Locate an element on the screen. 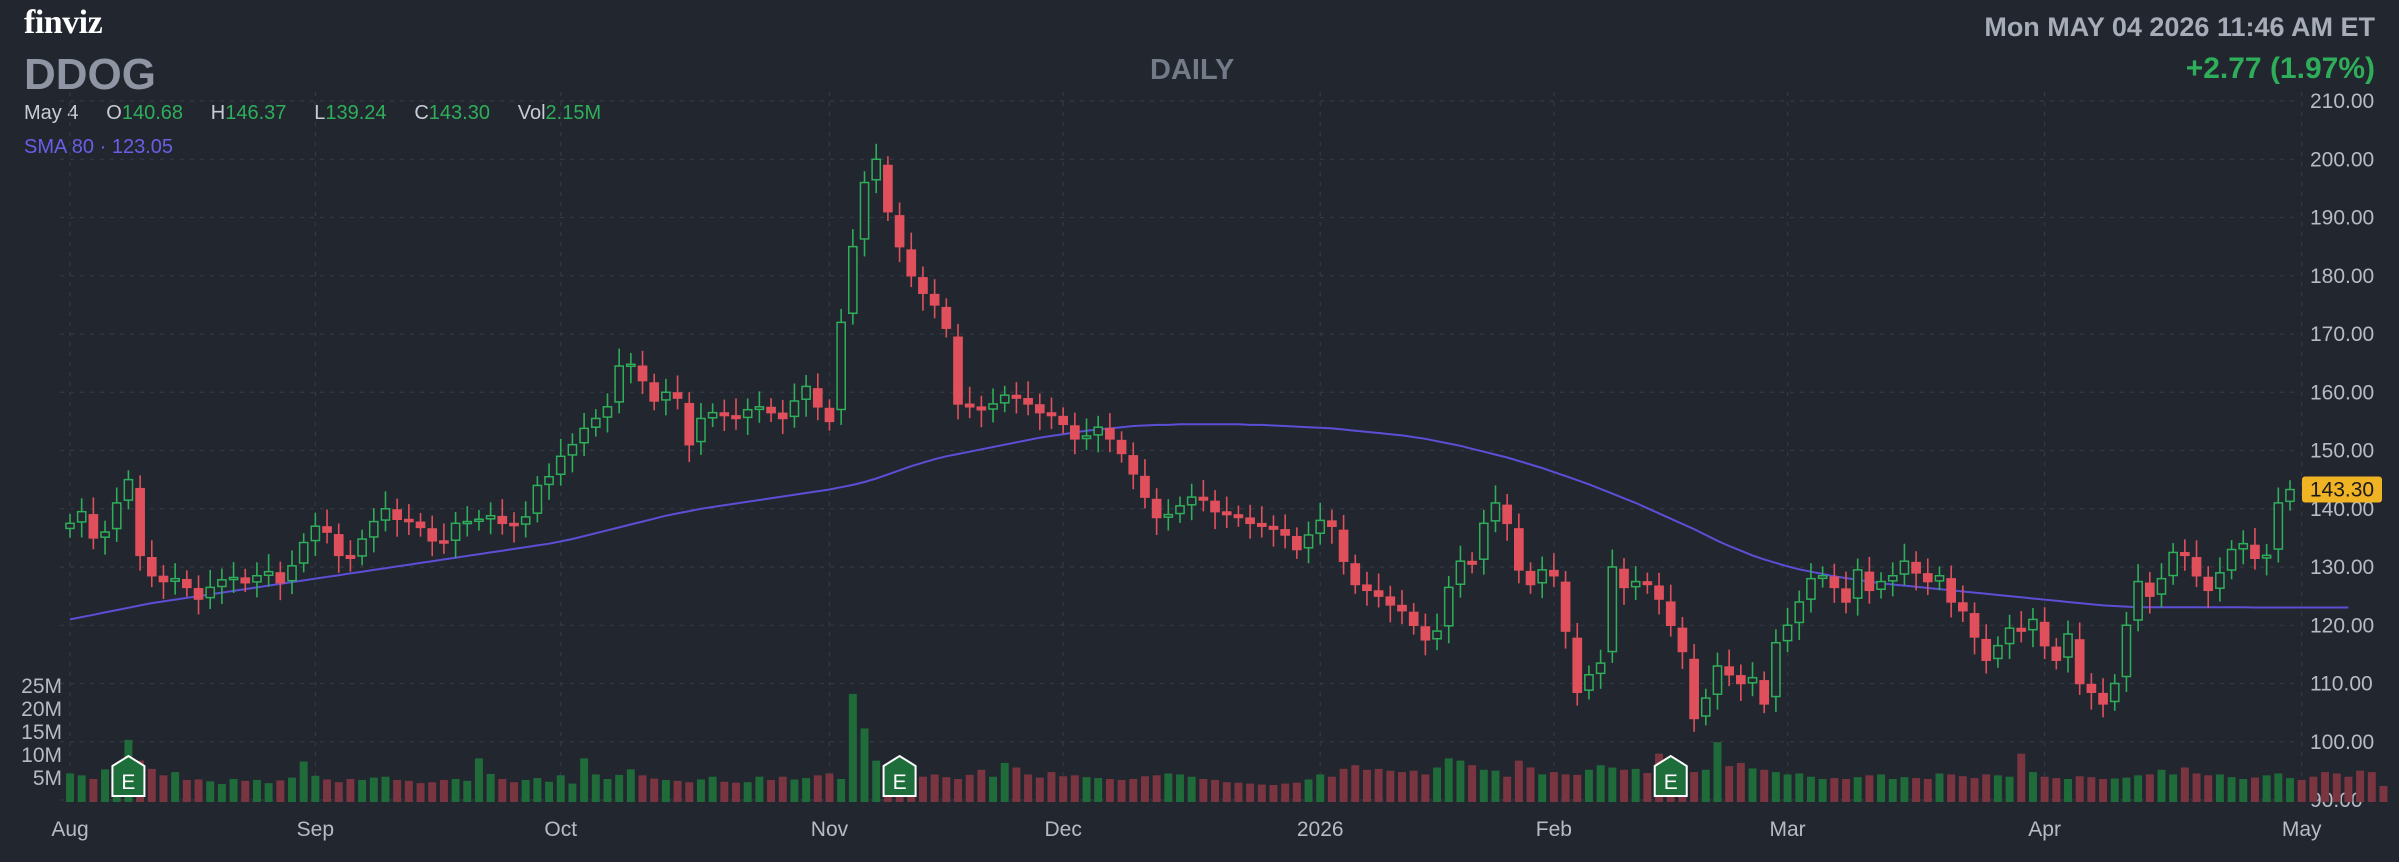  sma-legend: SMA 80 · 123.05 is located at coordinates (98, 147).